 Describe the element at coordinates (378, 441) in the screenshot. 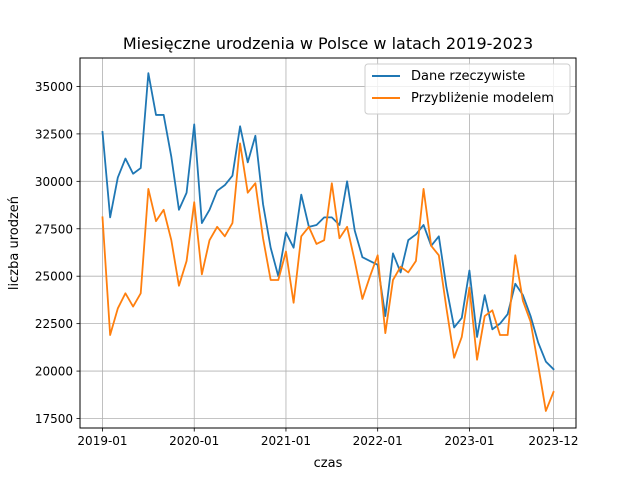

I see `x-tick-label: 2022-01` at that location.